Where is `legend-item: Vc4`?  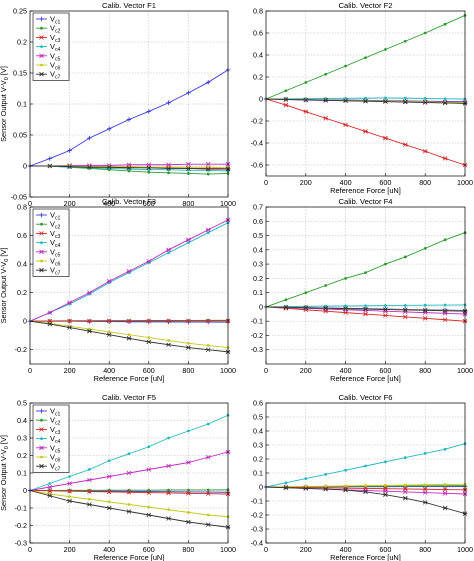
legend-item: Vc4 is located at coordinates (48, 47).